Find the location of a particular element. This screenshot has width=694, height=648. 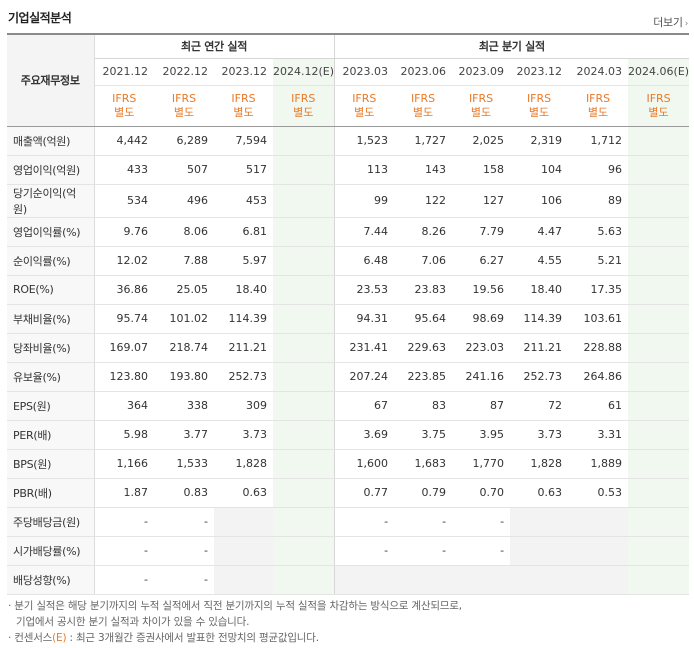

table-cell: 338 is located at coordinates (184, 405).